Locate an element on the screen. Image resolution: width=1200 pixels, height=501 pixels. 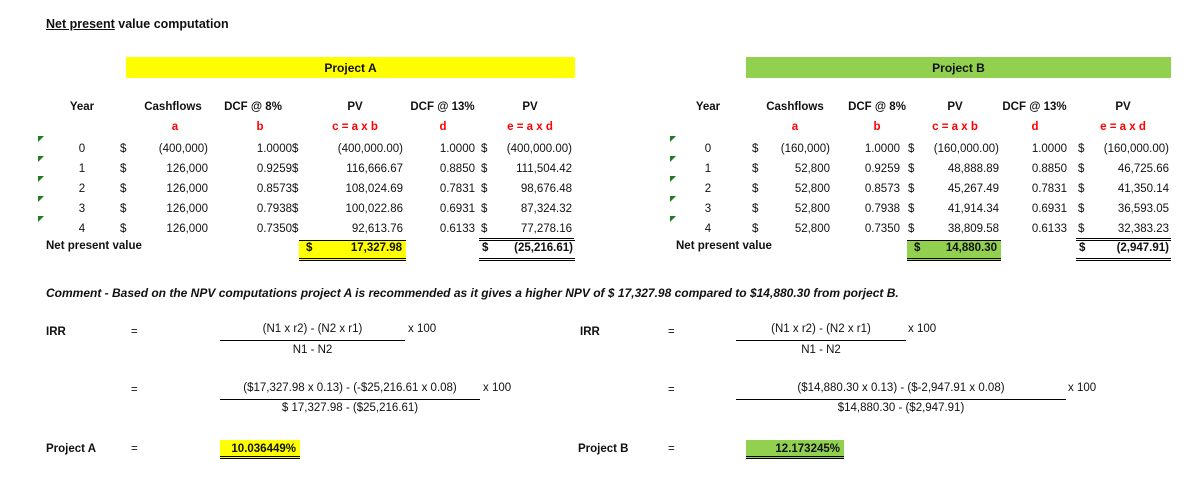
pv8-cell: (160,000.00) is located at coordinates (966, 149).